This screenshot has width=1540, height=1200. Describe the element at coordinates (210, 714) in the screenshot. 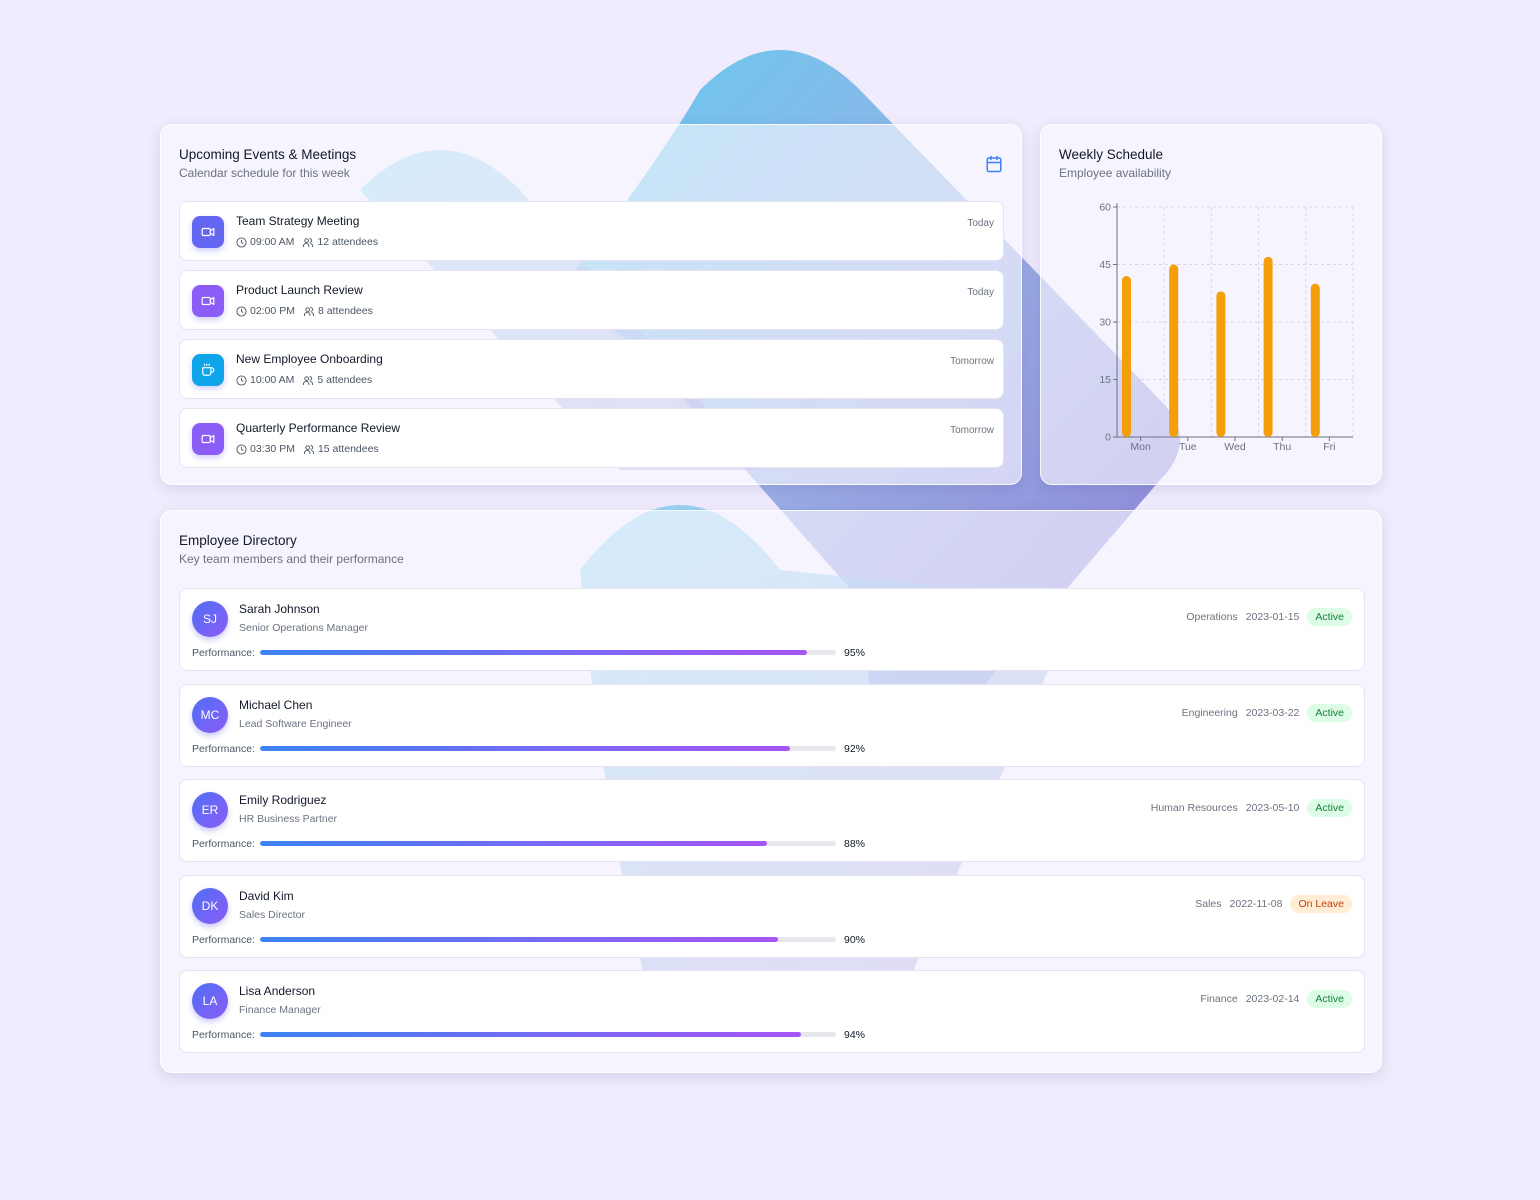

I see `avatar: MC` at that location.